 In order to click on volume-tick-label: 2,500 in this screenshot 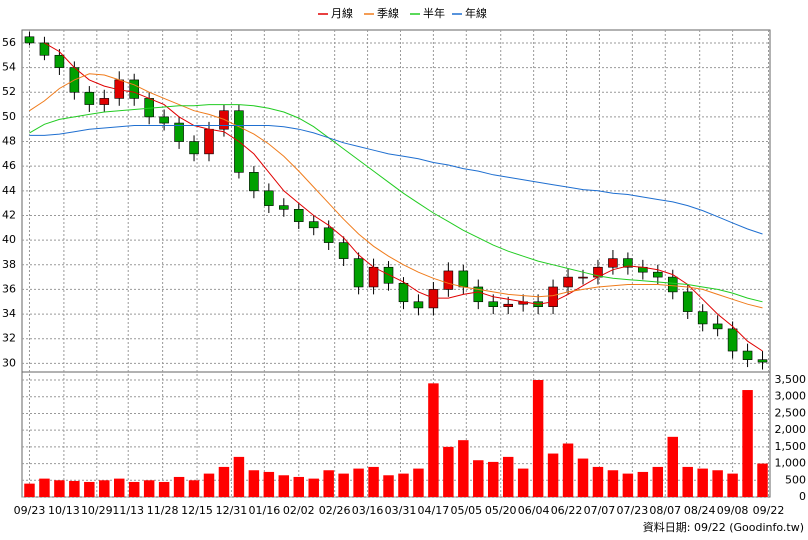, I will do `click(791, 412)`.